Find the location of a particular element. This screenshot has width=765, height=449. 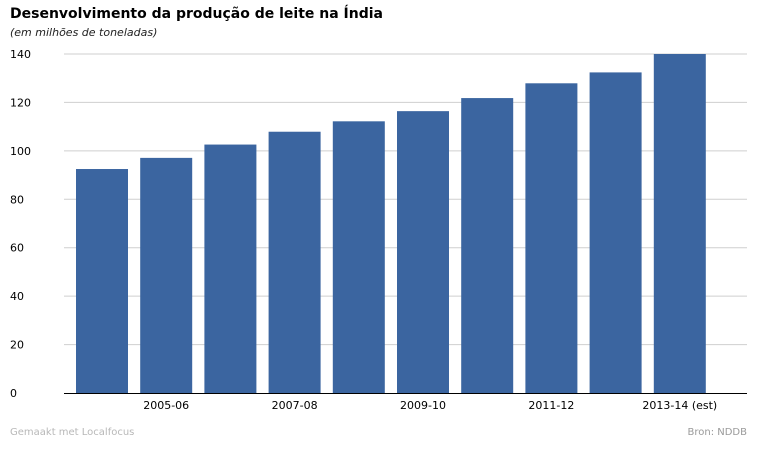

y-tick-label: 140 is located at coordinates (20, 54).